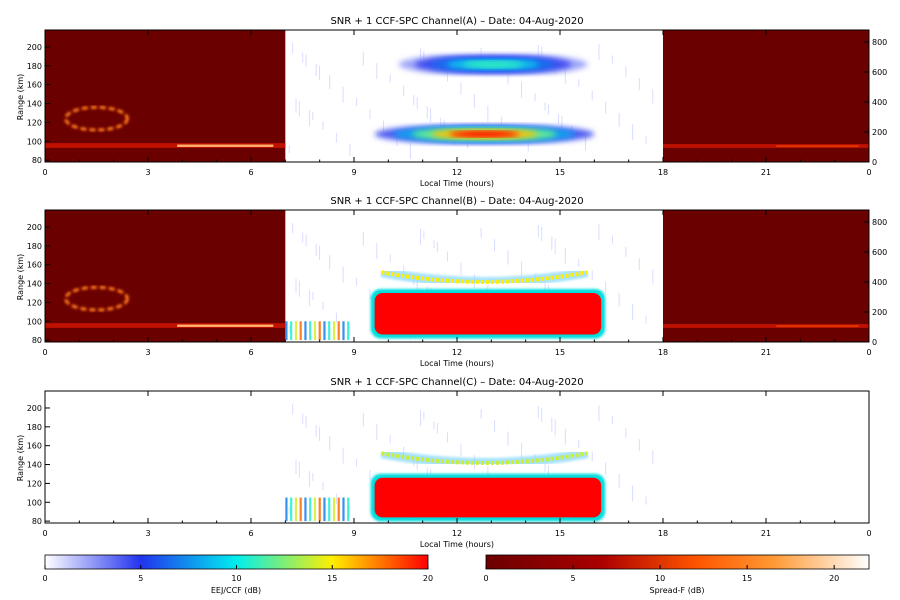 The width and height of the screenshot is (900, 600). I want to click on y-tick-label: 200, so click(34, 408).